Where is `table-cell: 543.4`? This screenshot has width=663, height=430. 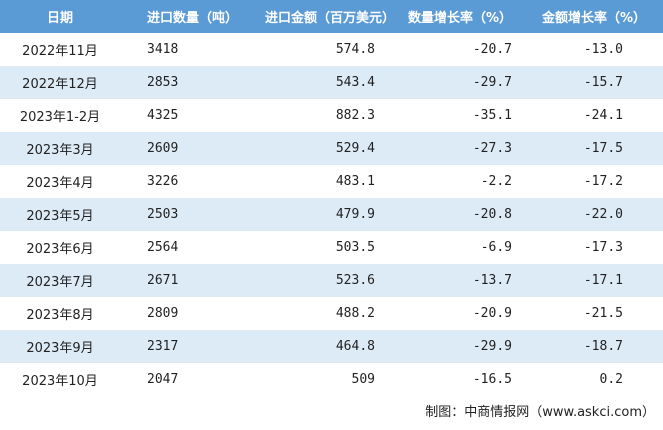
table-cell: 543.4 is located at coordinates (330, 82).